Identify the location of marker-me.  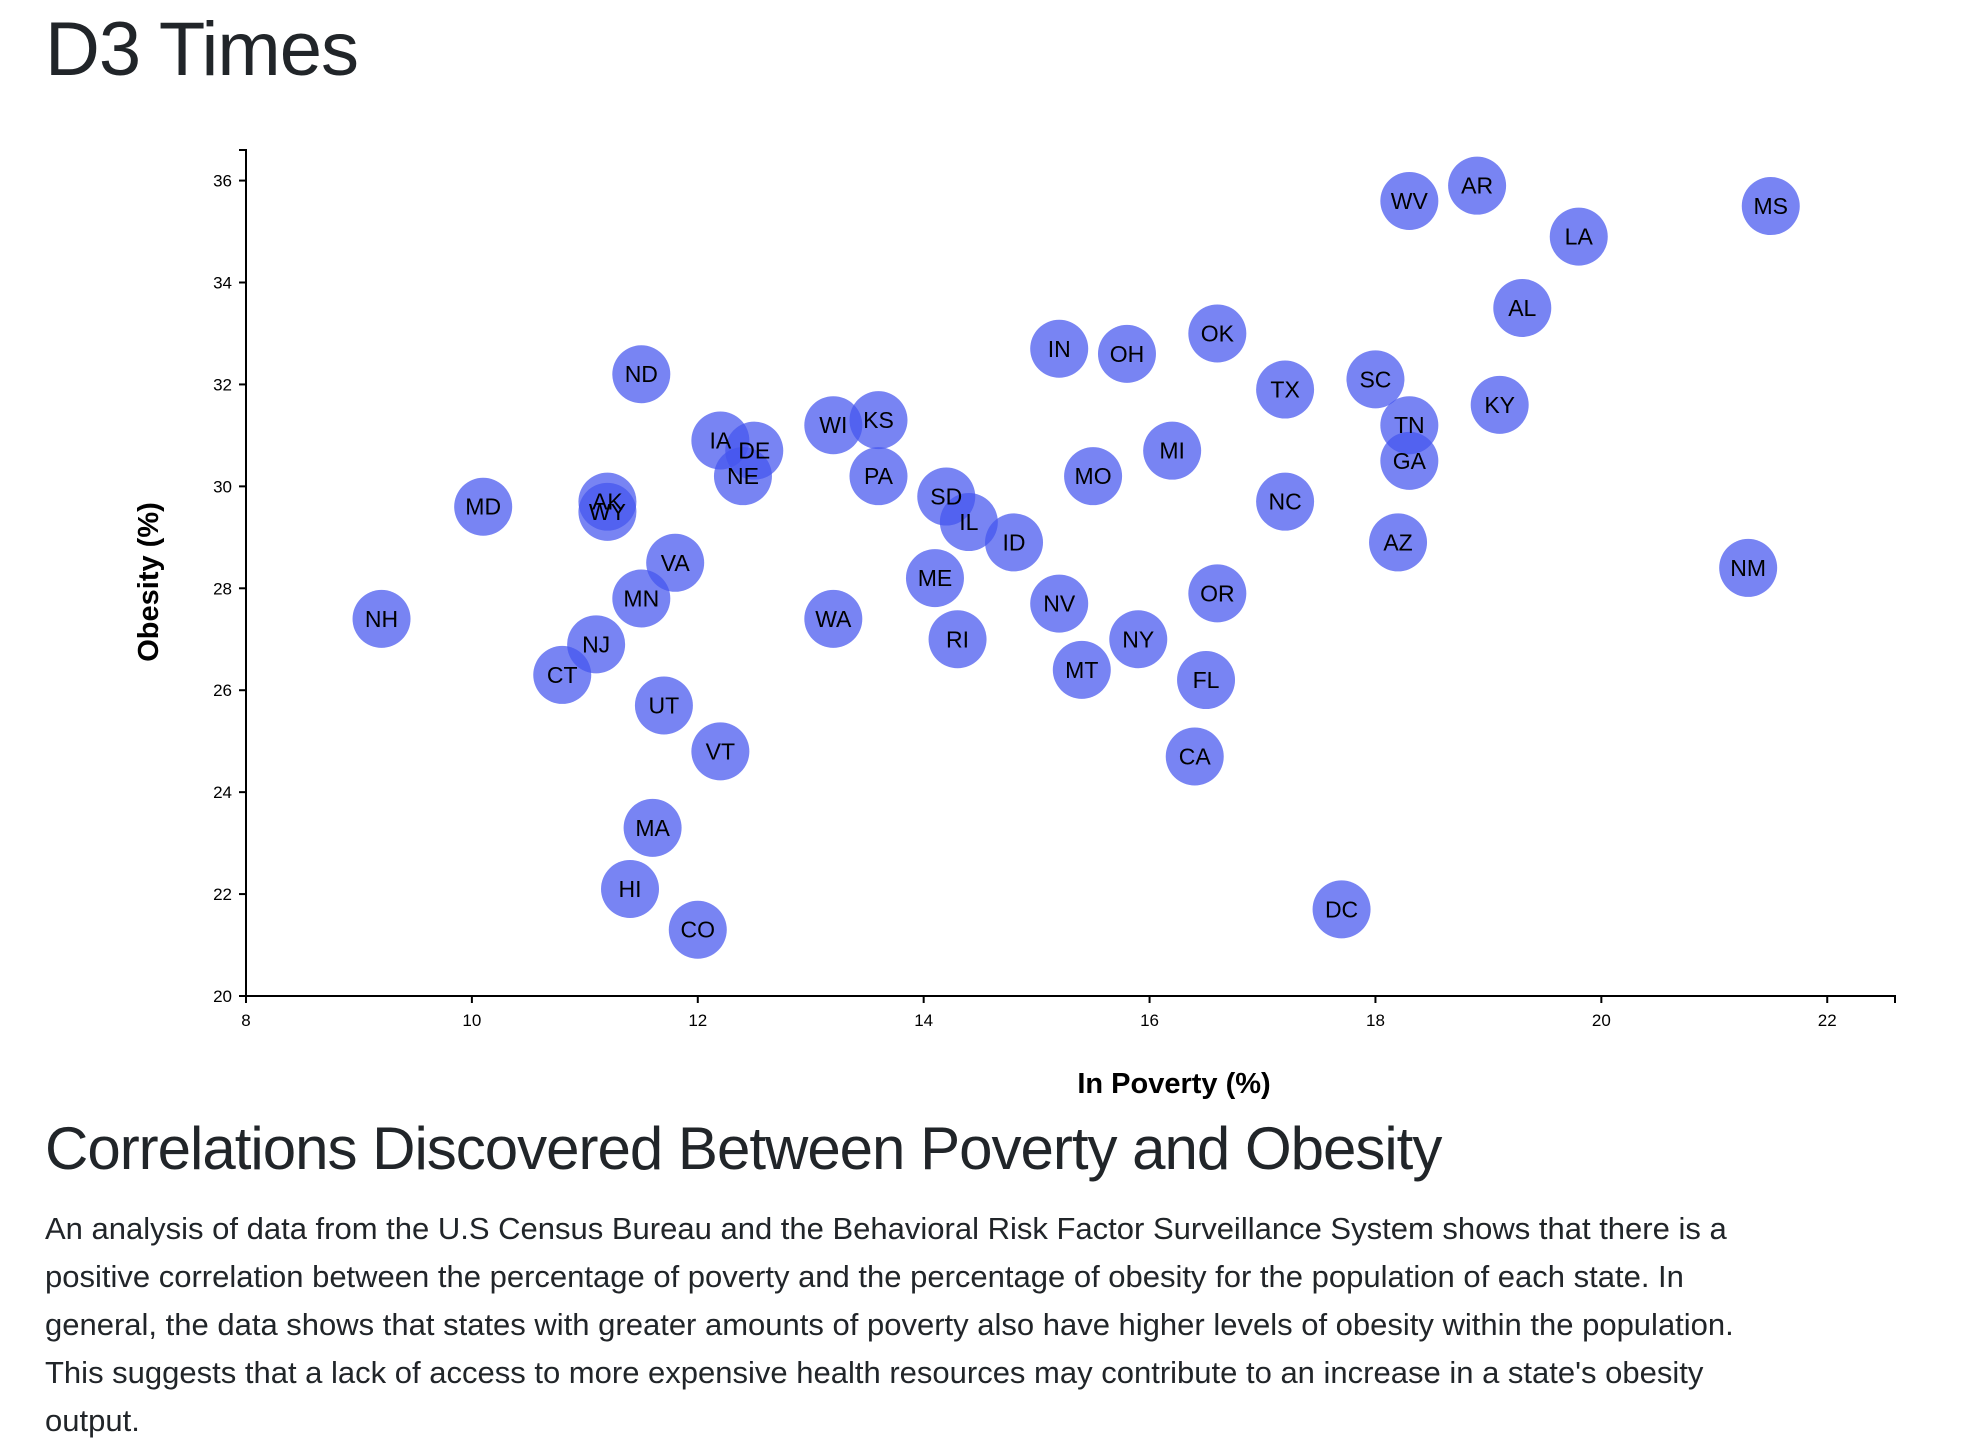
(934, 578).